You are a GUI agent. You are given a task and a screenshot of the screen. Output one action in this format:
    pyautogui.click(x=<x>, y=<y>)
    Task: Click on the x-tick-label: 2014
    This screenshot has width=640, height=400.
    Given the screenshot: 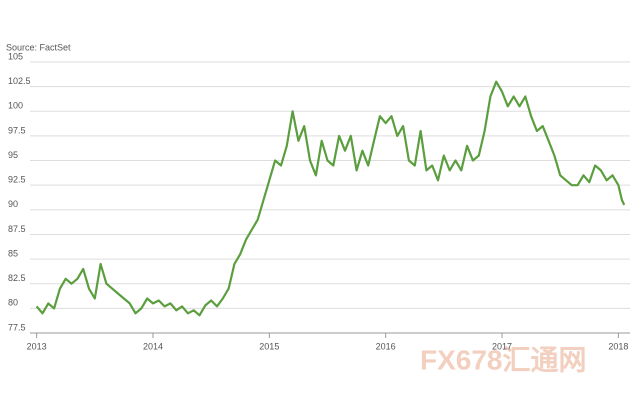 What is the action you would take?
    pyautogui.click(x=153, y=346)
    